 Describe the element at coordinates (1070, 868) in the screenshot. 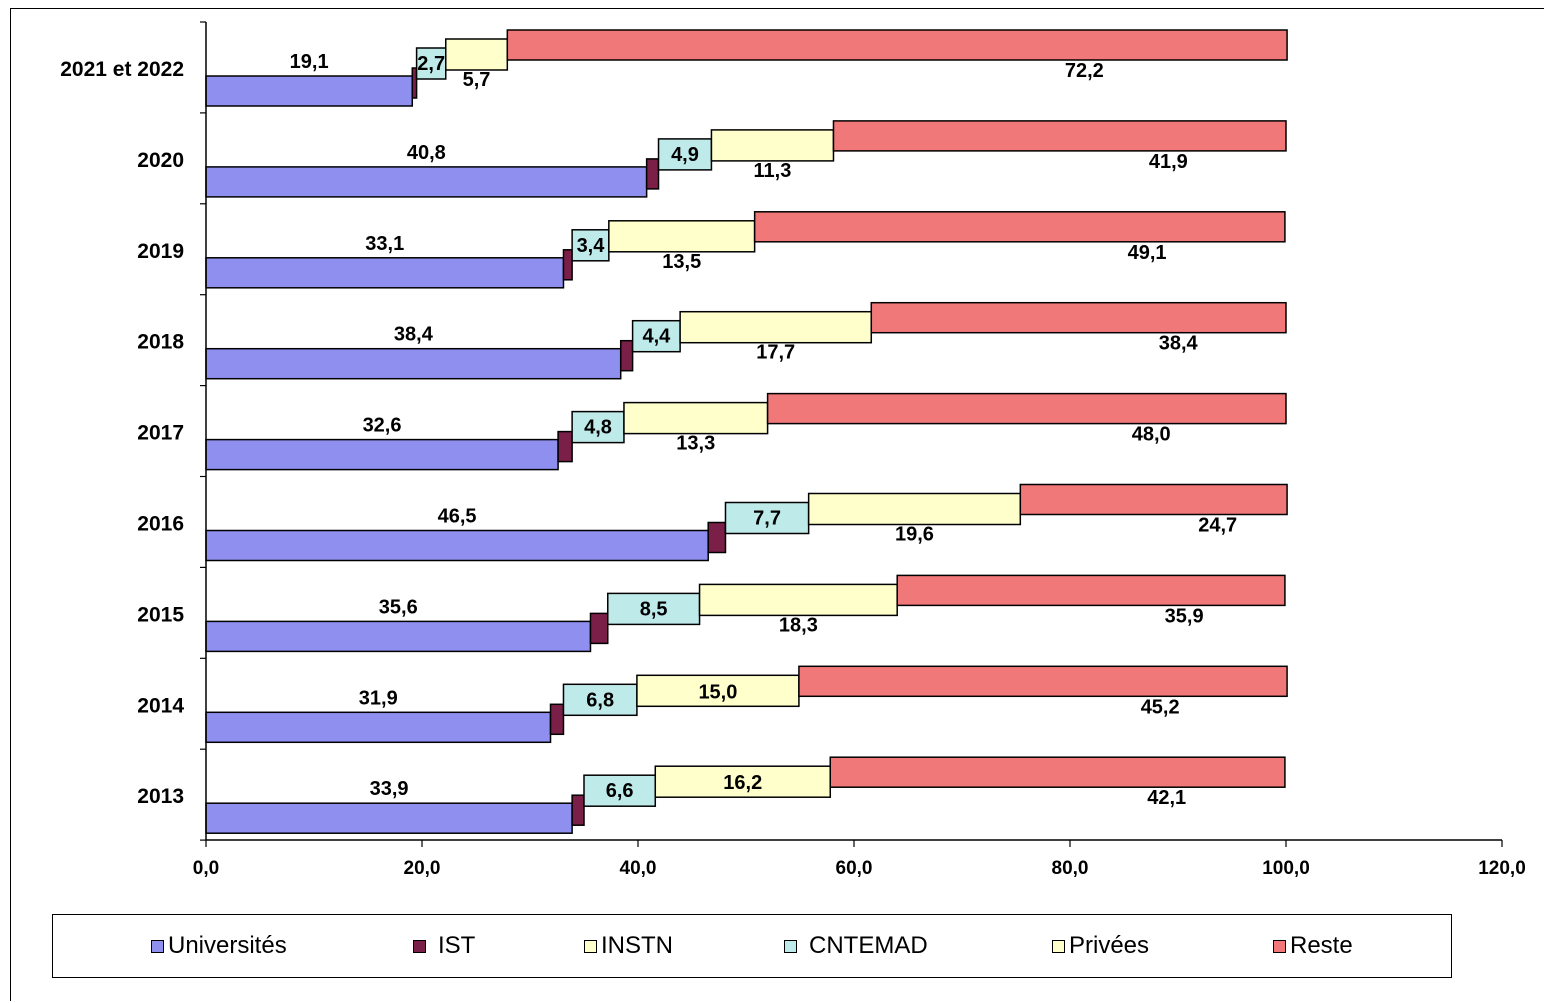

I see `x-tick-label: 80,0` at that location.